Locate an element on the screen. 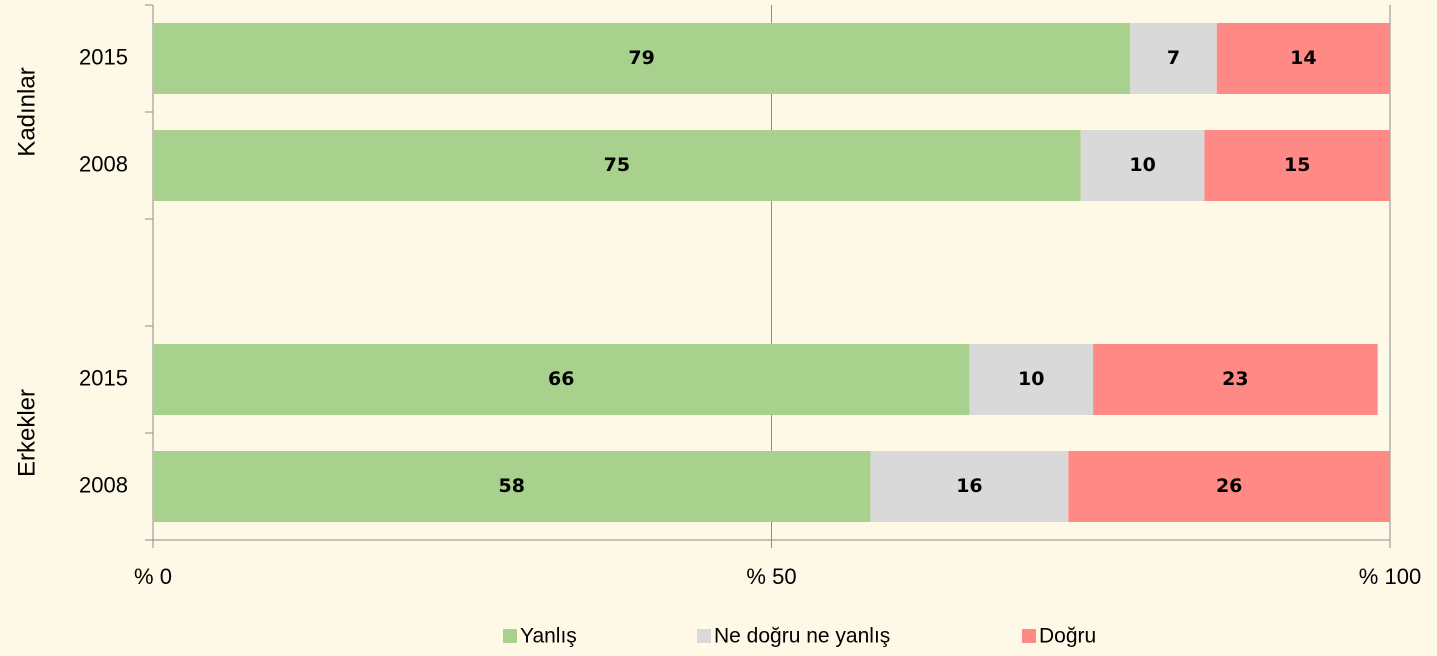 This screenshot has height=656, width=1437. x-tick-label: % 100 is located at coordinates (1390, 576).